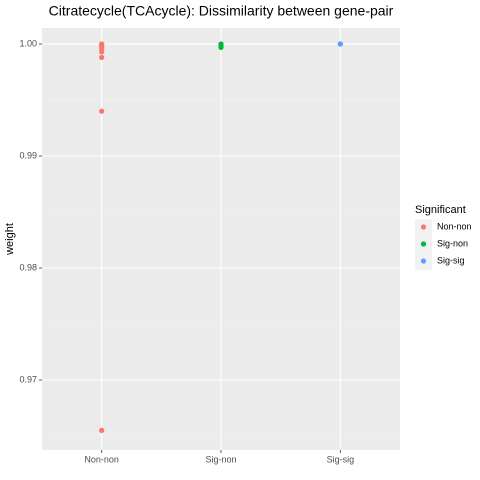 The width and height of the screenshot is (480, 480). Describe the element at coordinates (451, 260) in the screenshot. I see `legend-label: Sig-sig` at that location.